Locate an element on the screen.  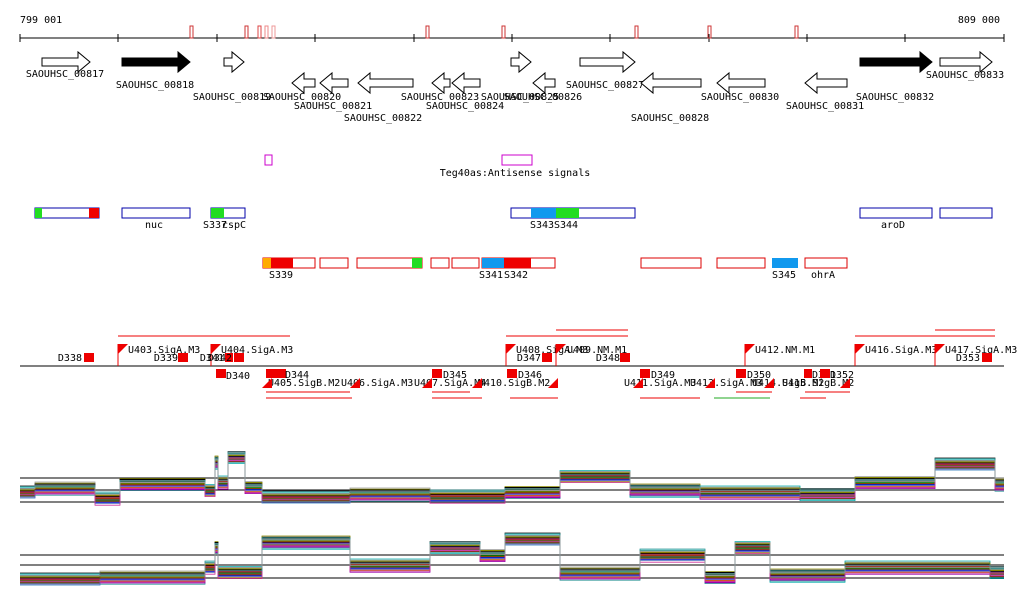
gene-saouhsc-00824: SAOUHSC_00824 is located at coordinates (465, 91).